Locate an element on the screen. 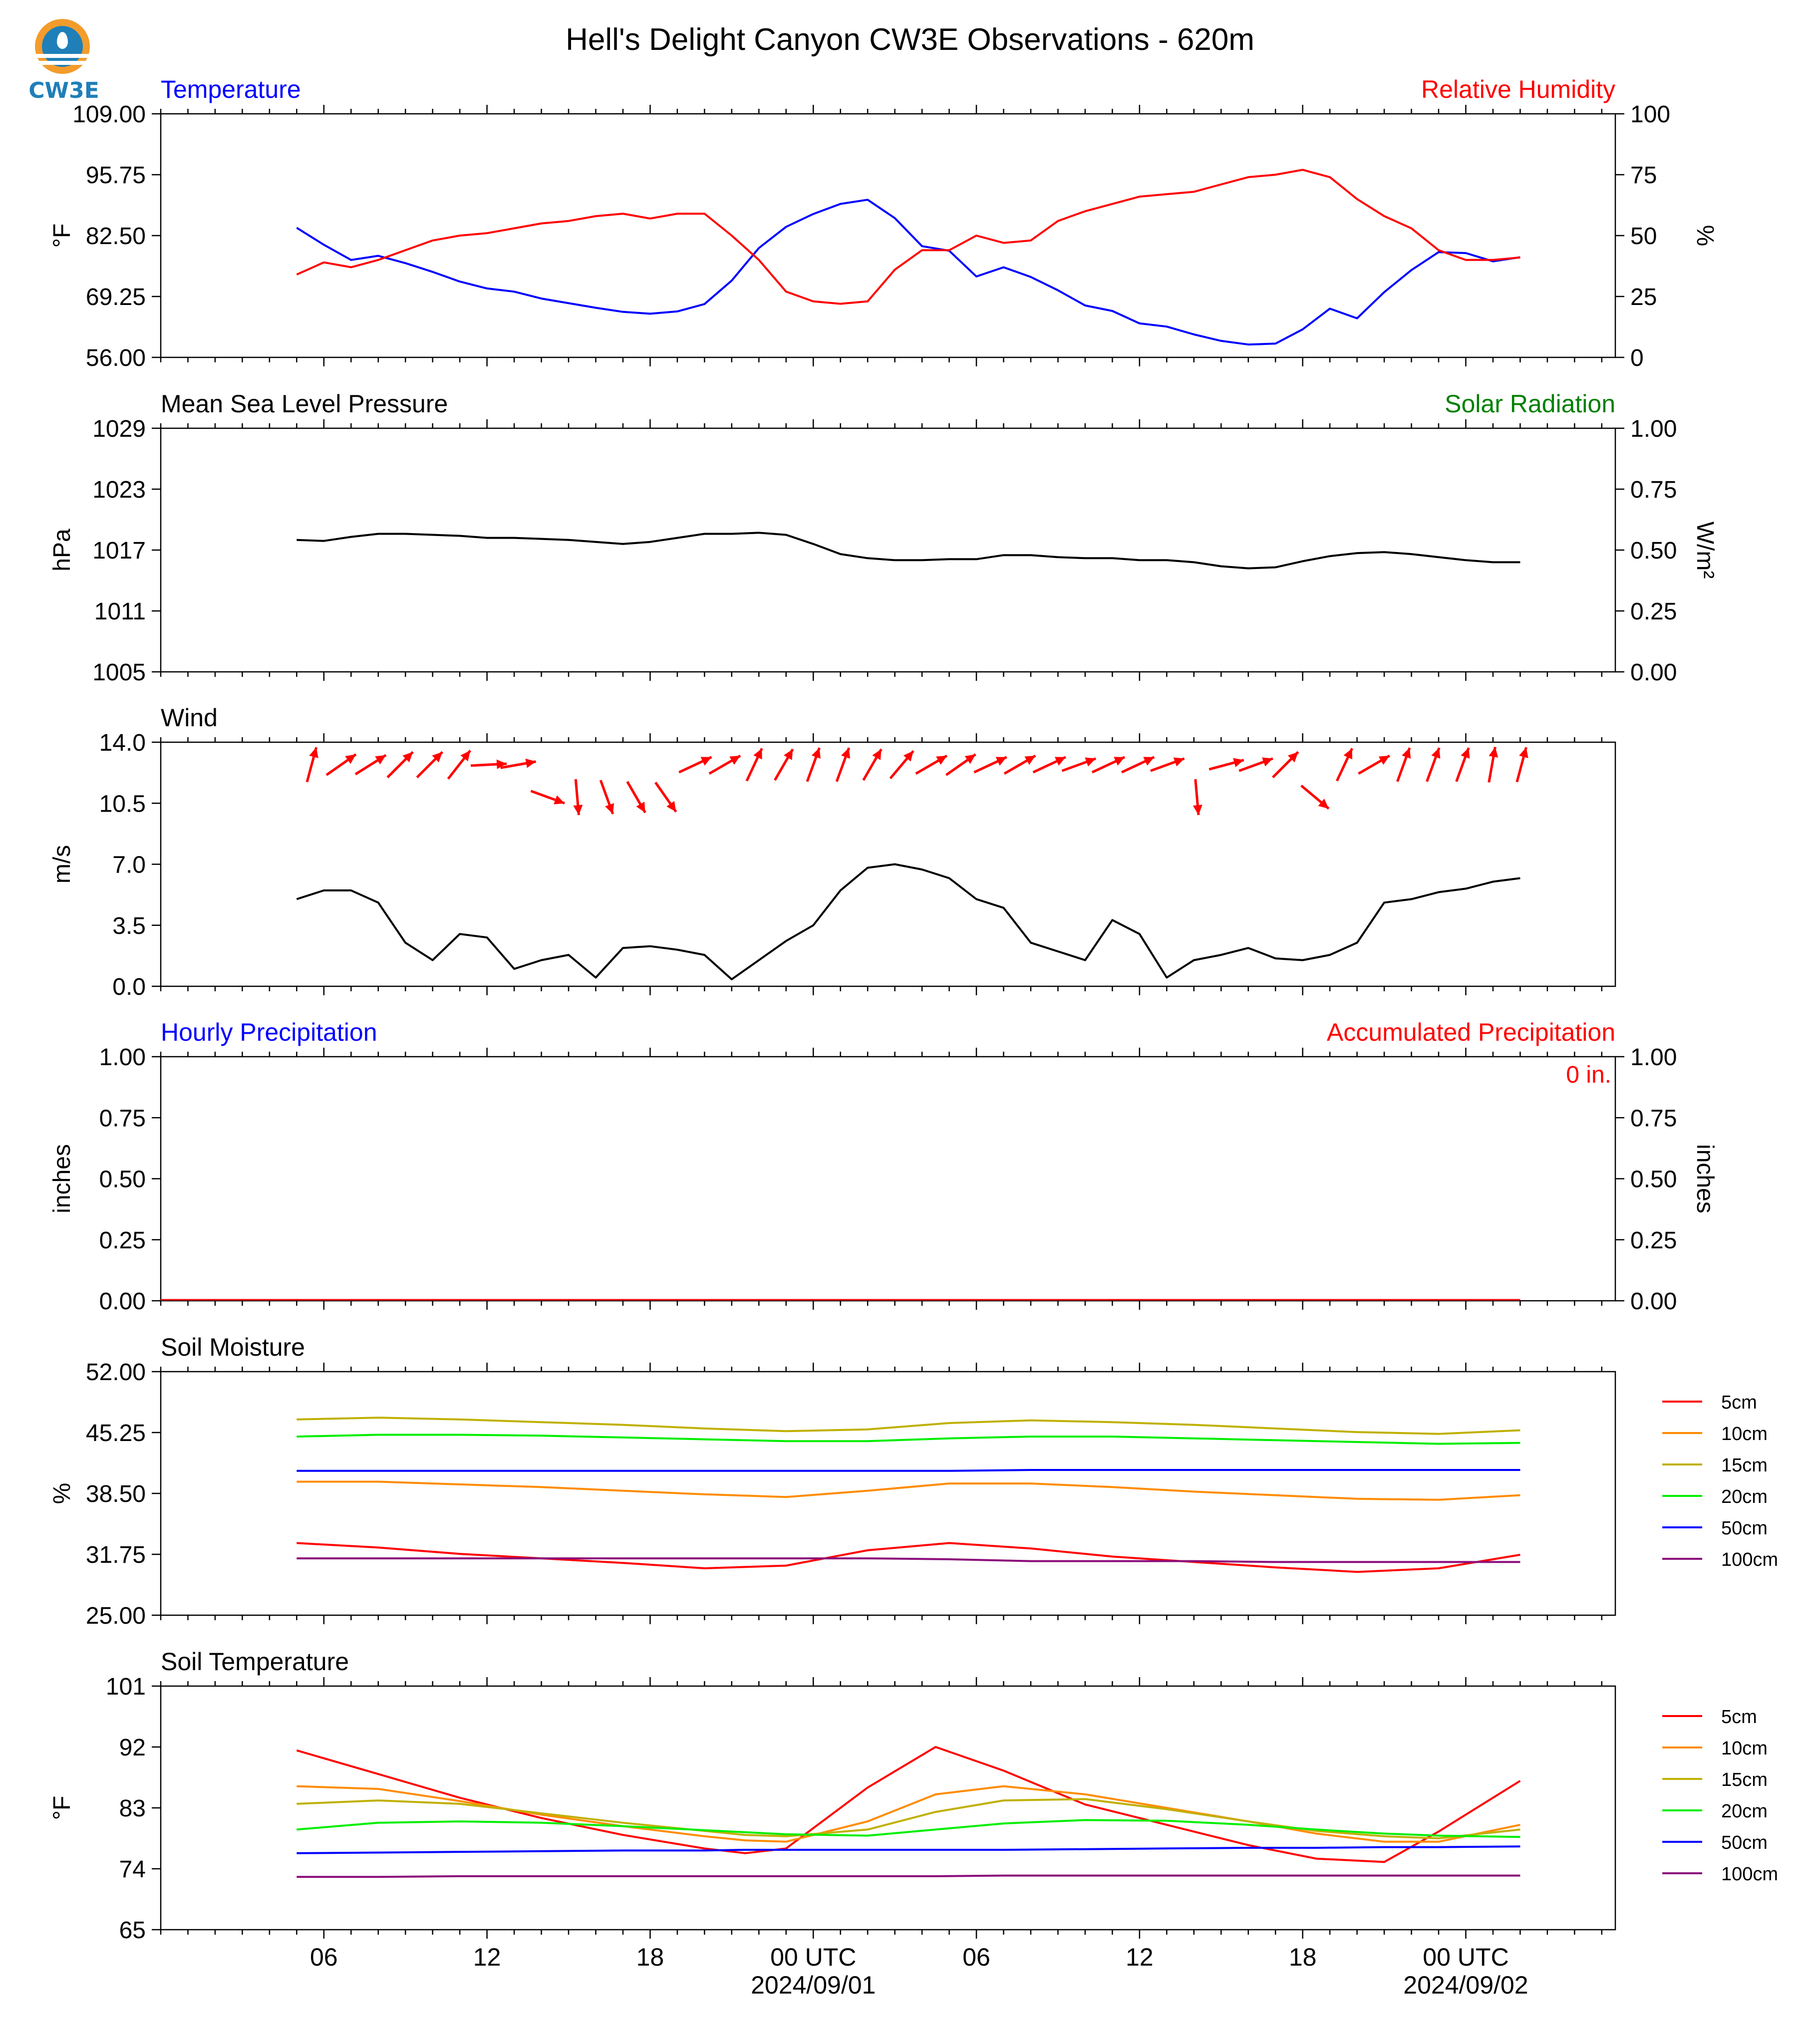  panel-title-left: Mean Sea Level Pressure is located at coordinates (304, 404).